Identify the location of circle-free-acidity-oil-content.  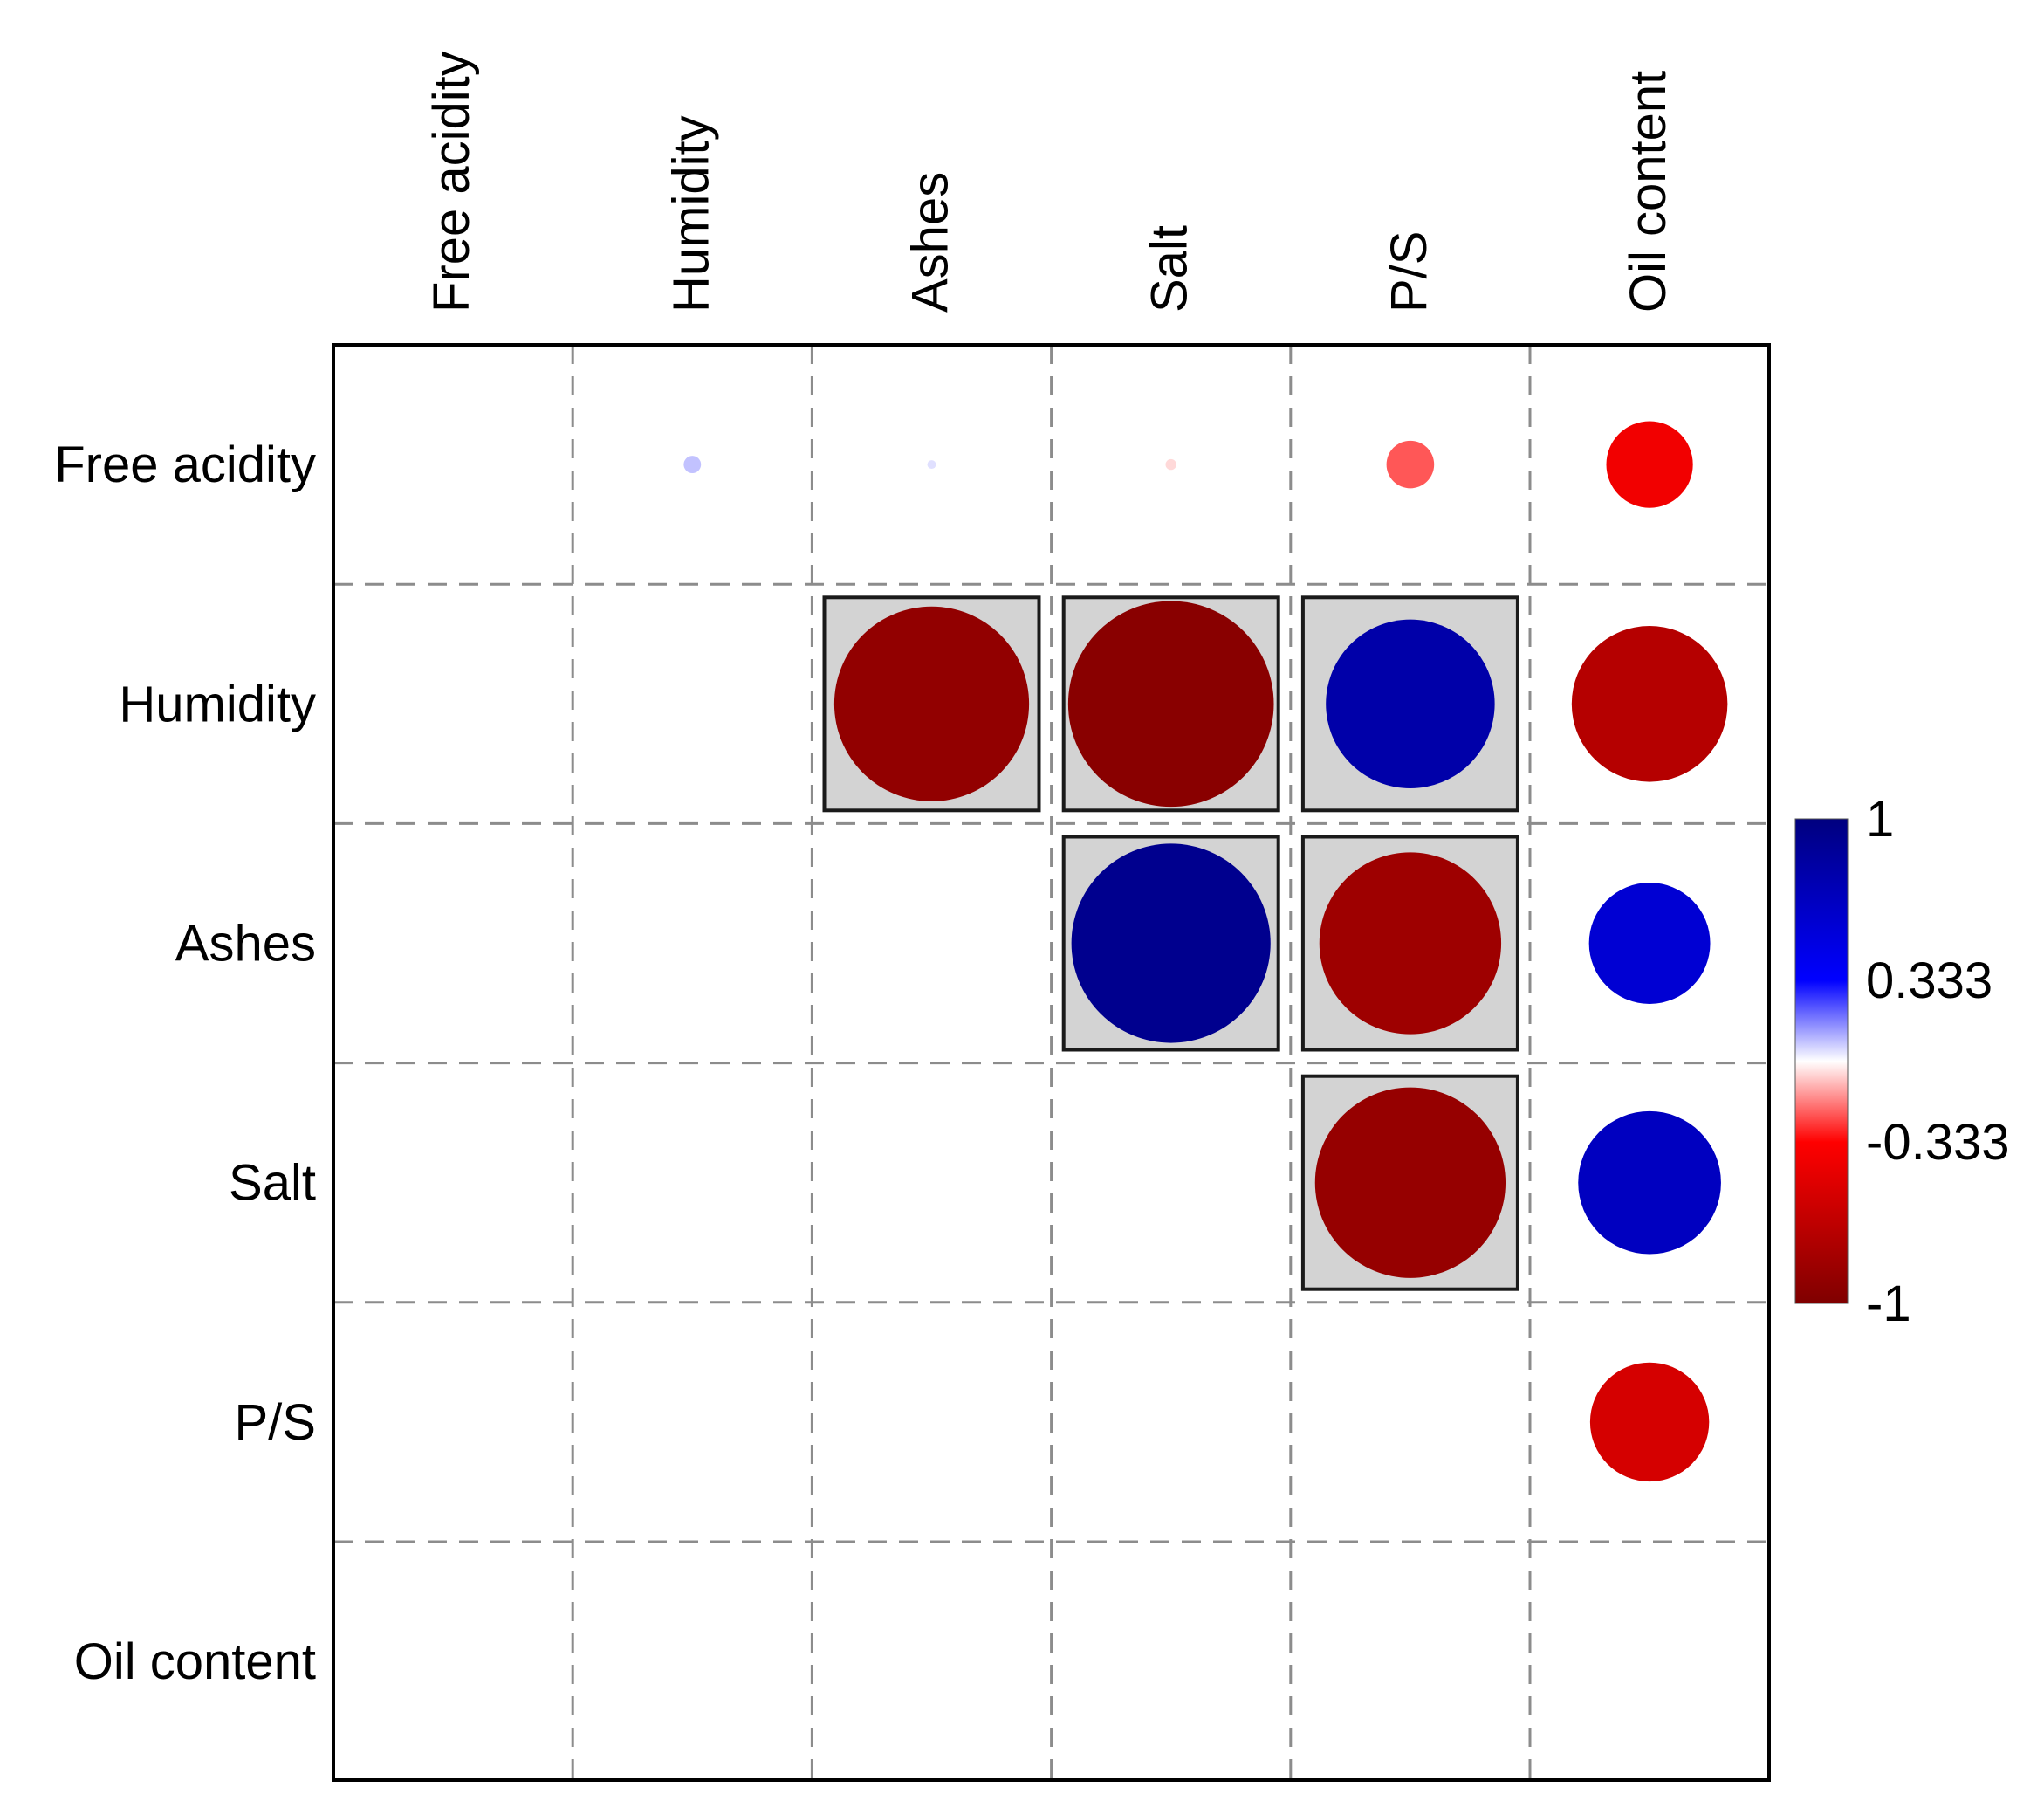
(1650, 465).